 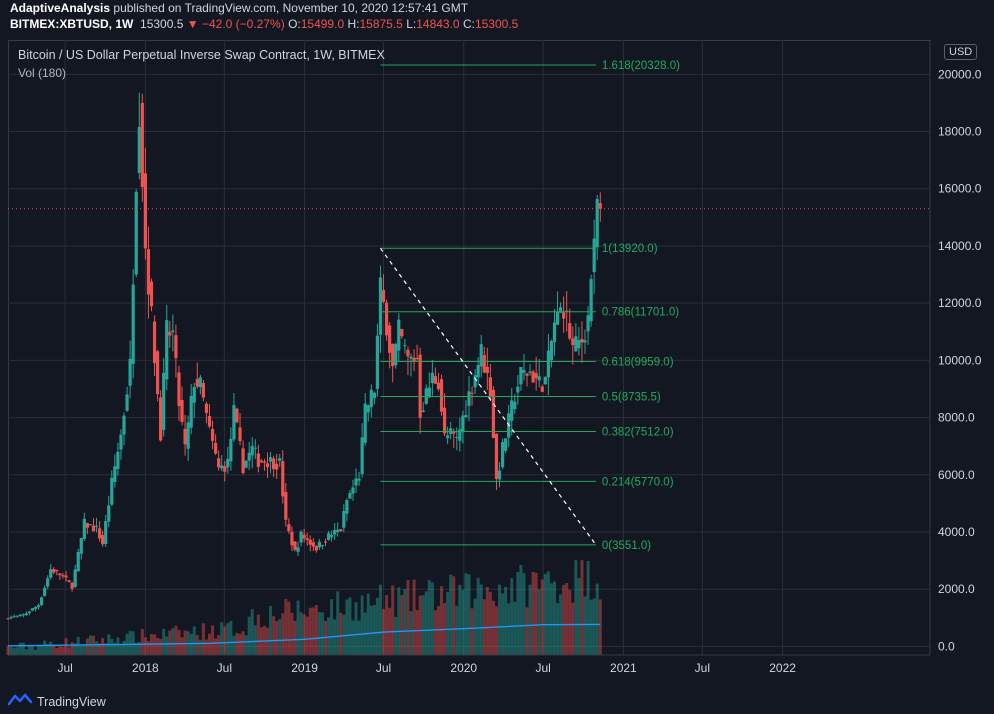 What do you see at coordinates (56, 701) in the screenshot?
I see `tradingview-brand: TradingView` at bounding box center [56, 701].